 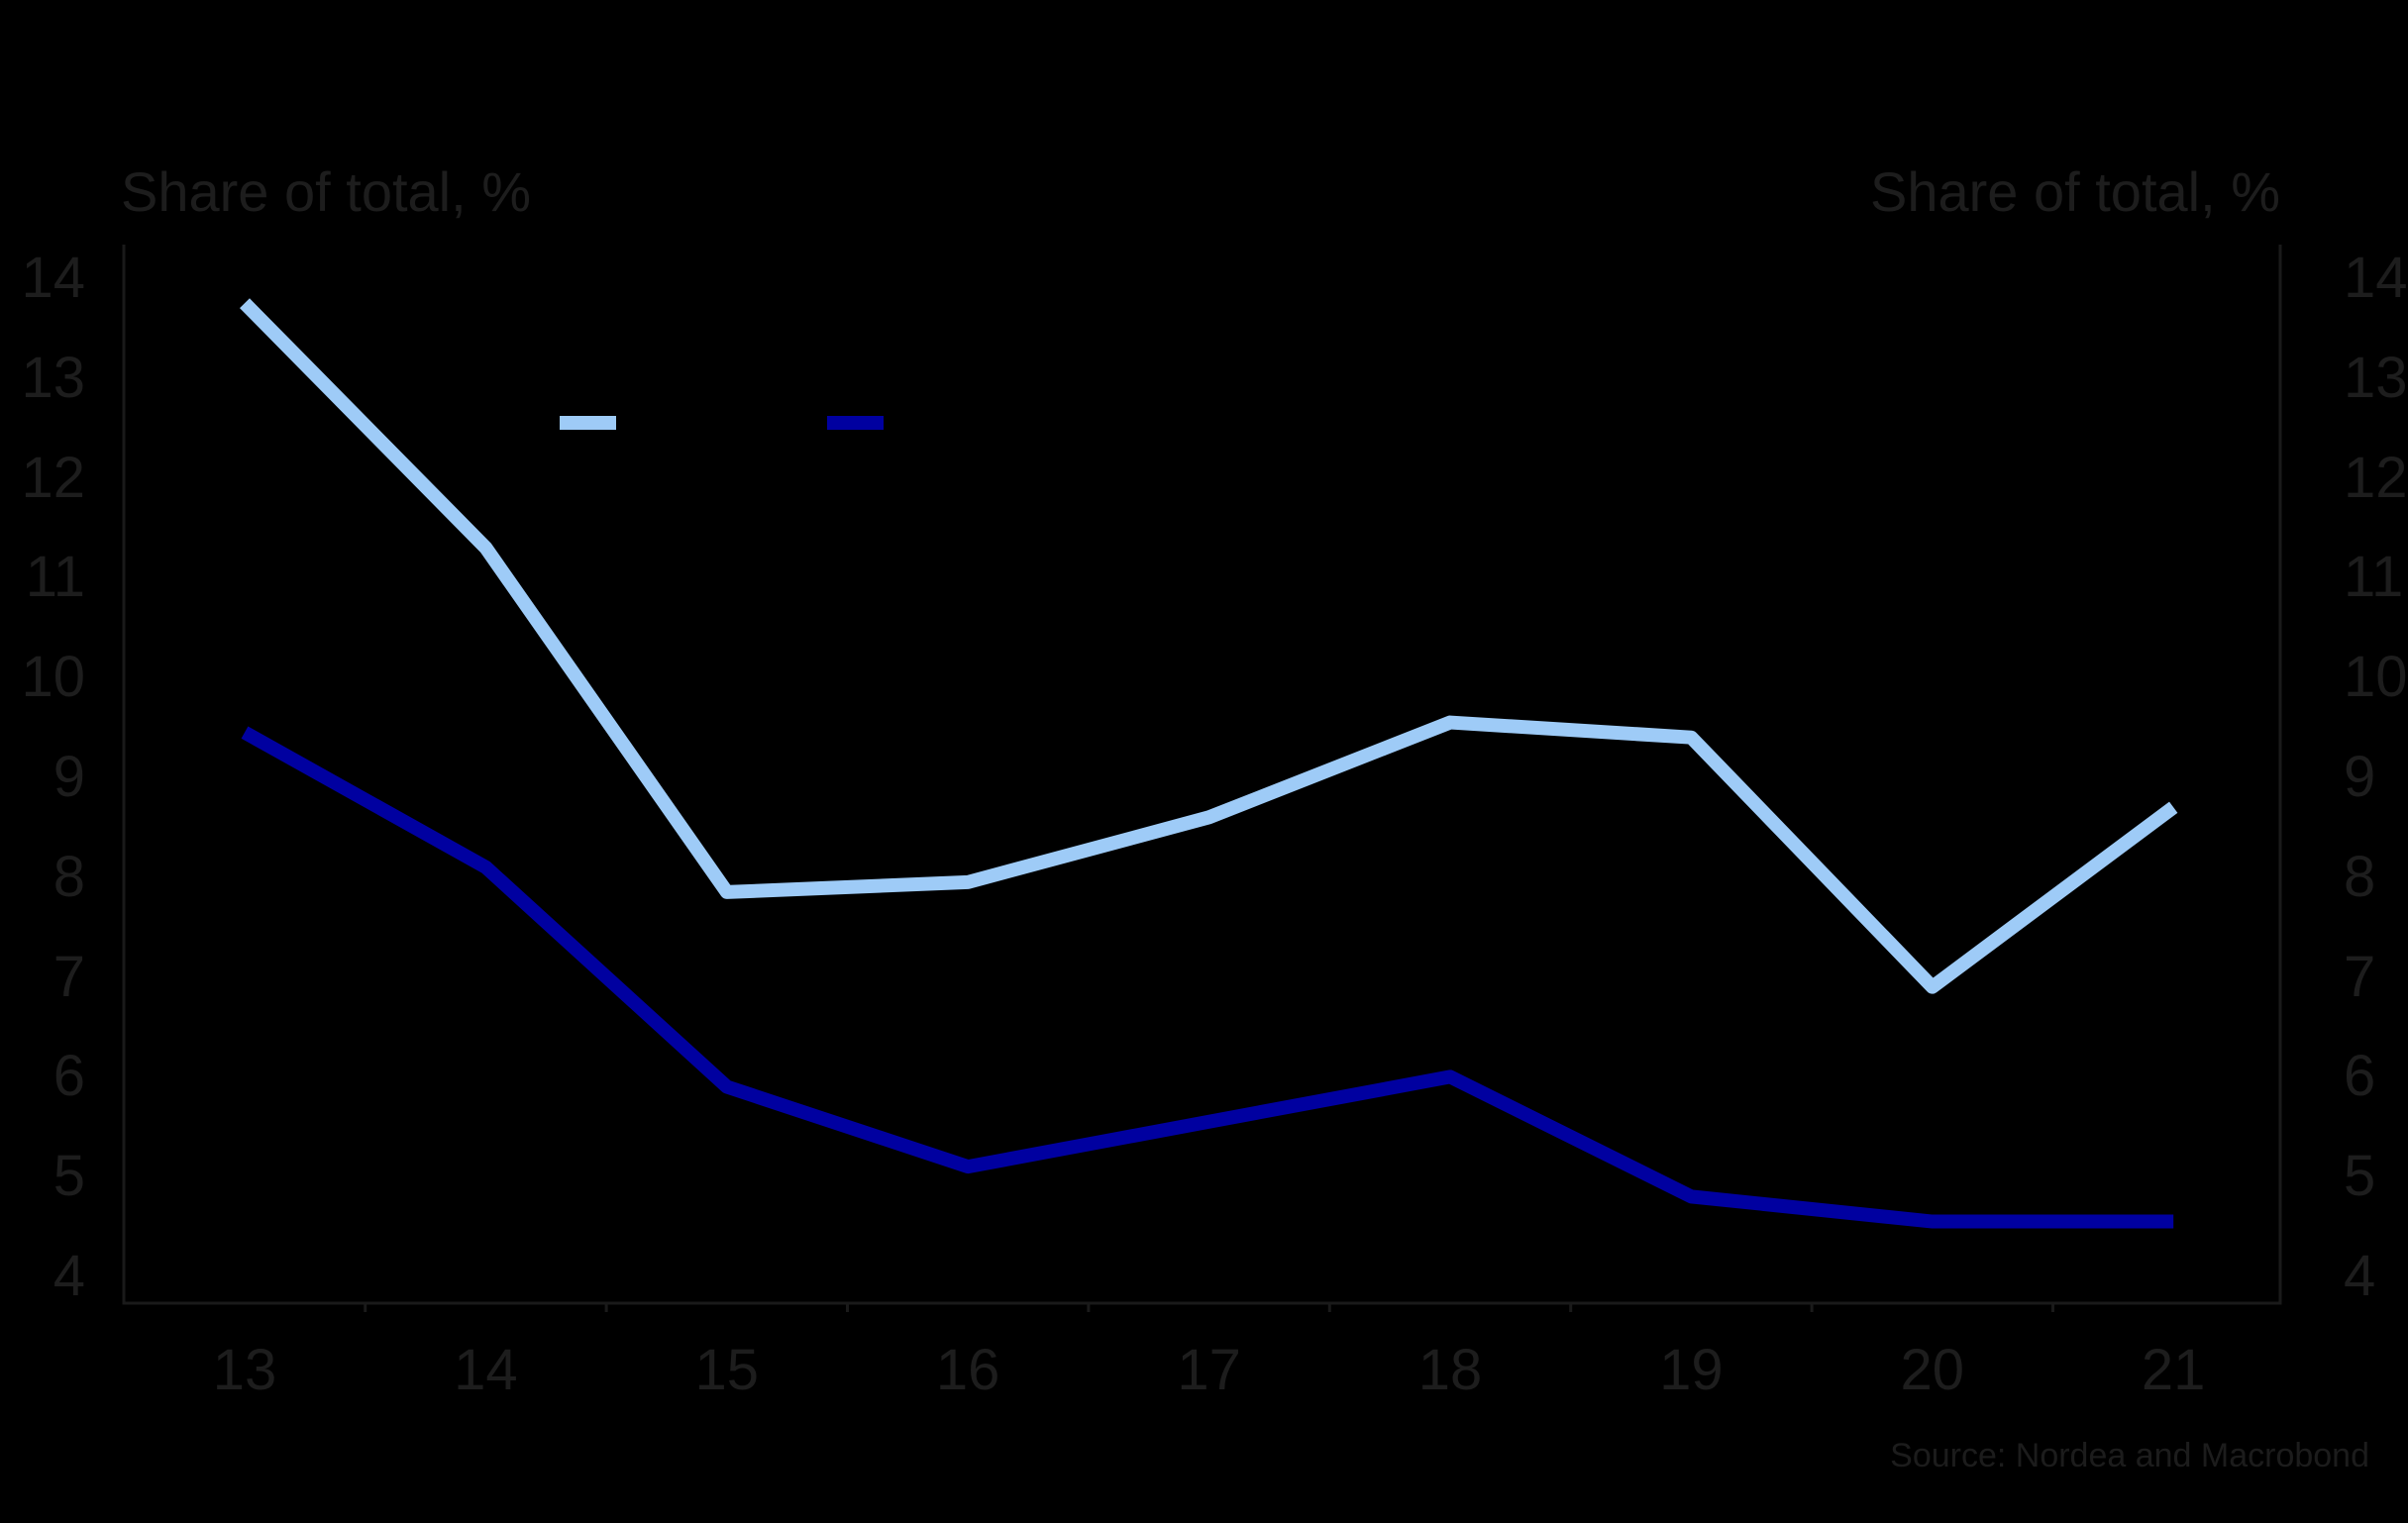 What do you see at coordinates (2376, 377) in the screenshot?
I see `y-tick-label-right: 13` at bounding box center [2376, 377].